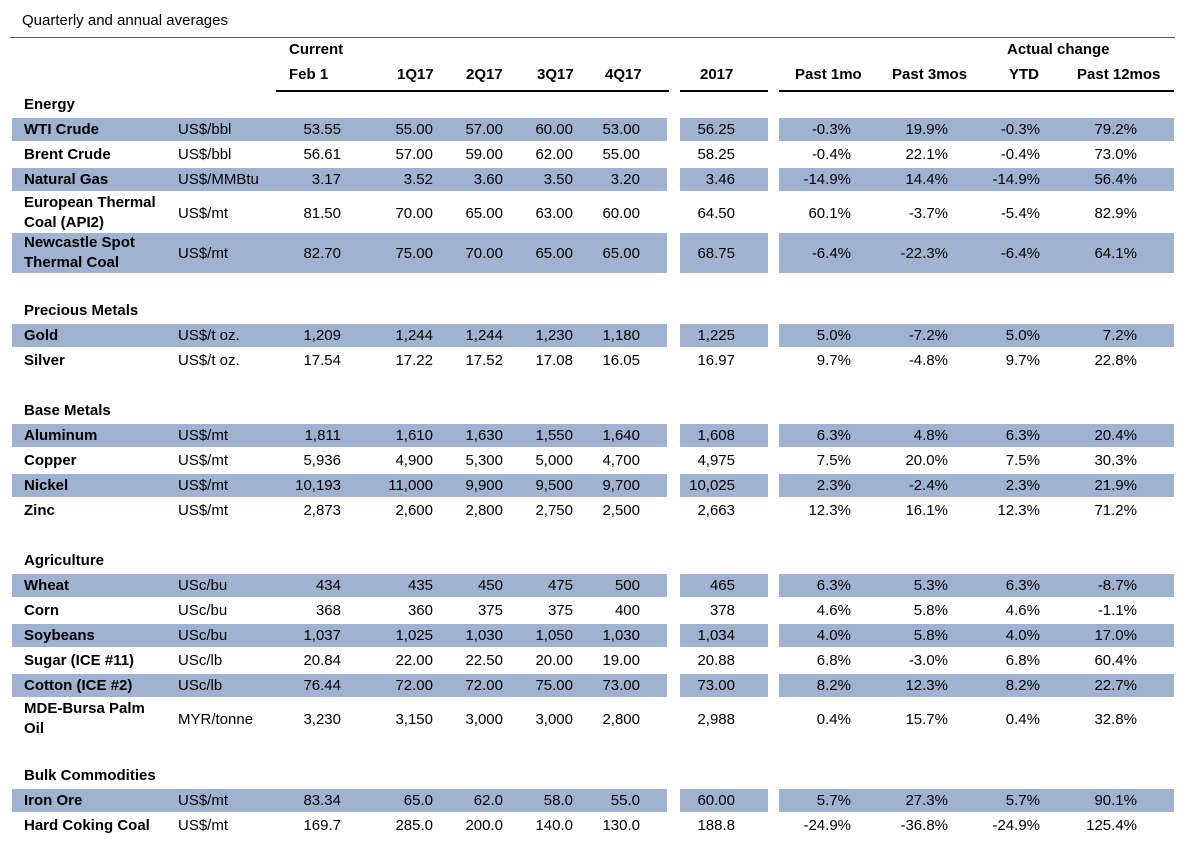  I want to click on header-current-top: Current, so click(316, 49).